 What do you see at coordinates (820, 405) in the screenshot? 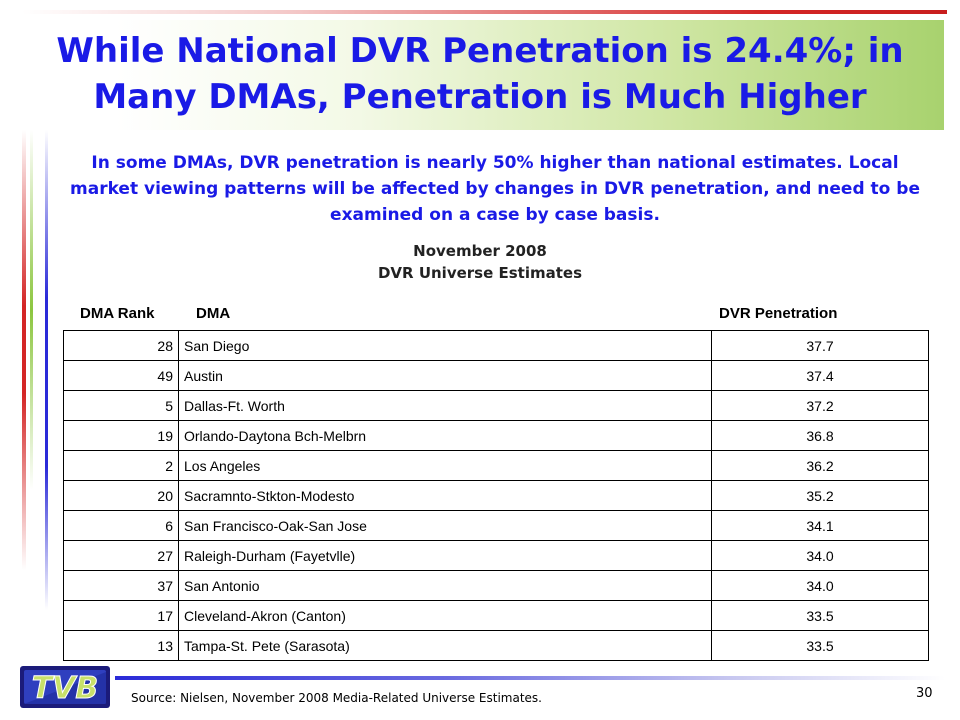
I see `dvr-penetration-cell: 37.2` at bounding box center [820, 405].